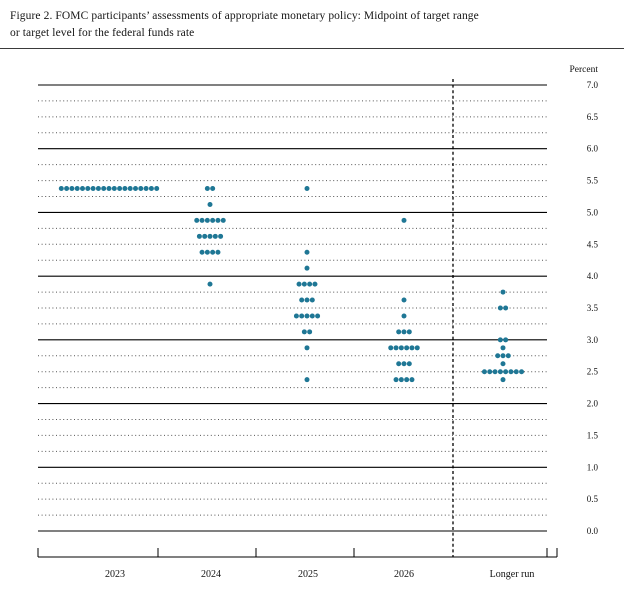 The width and height of the screenshot is (624, 597). Describe the element at coordinates (593, 372) in the screenshot. I see `y-tick-label: 2.5` at that location.